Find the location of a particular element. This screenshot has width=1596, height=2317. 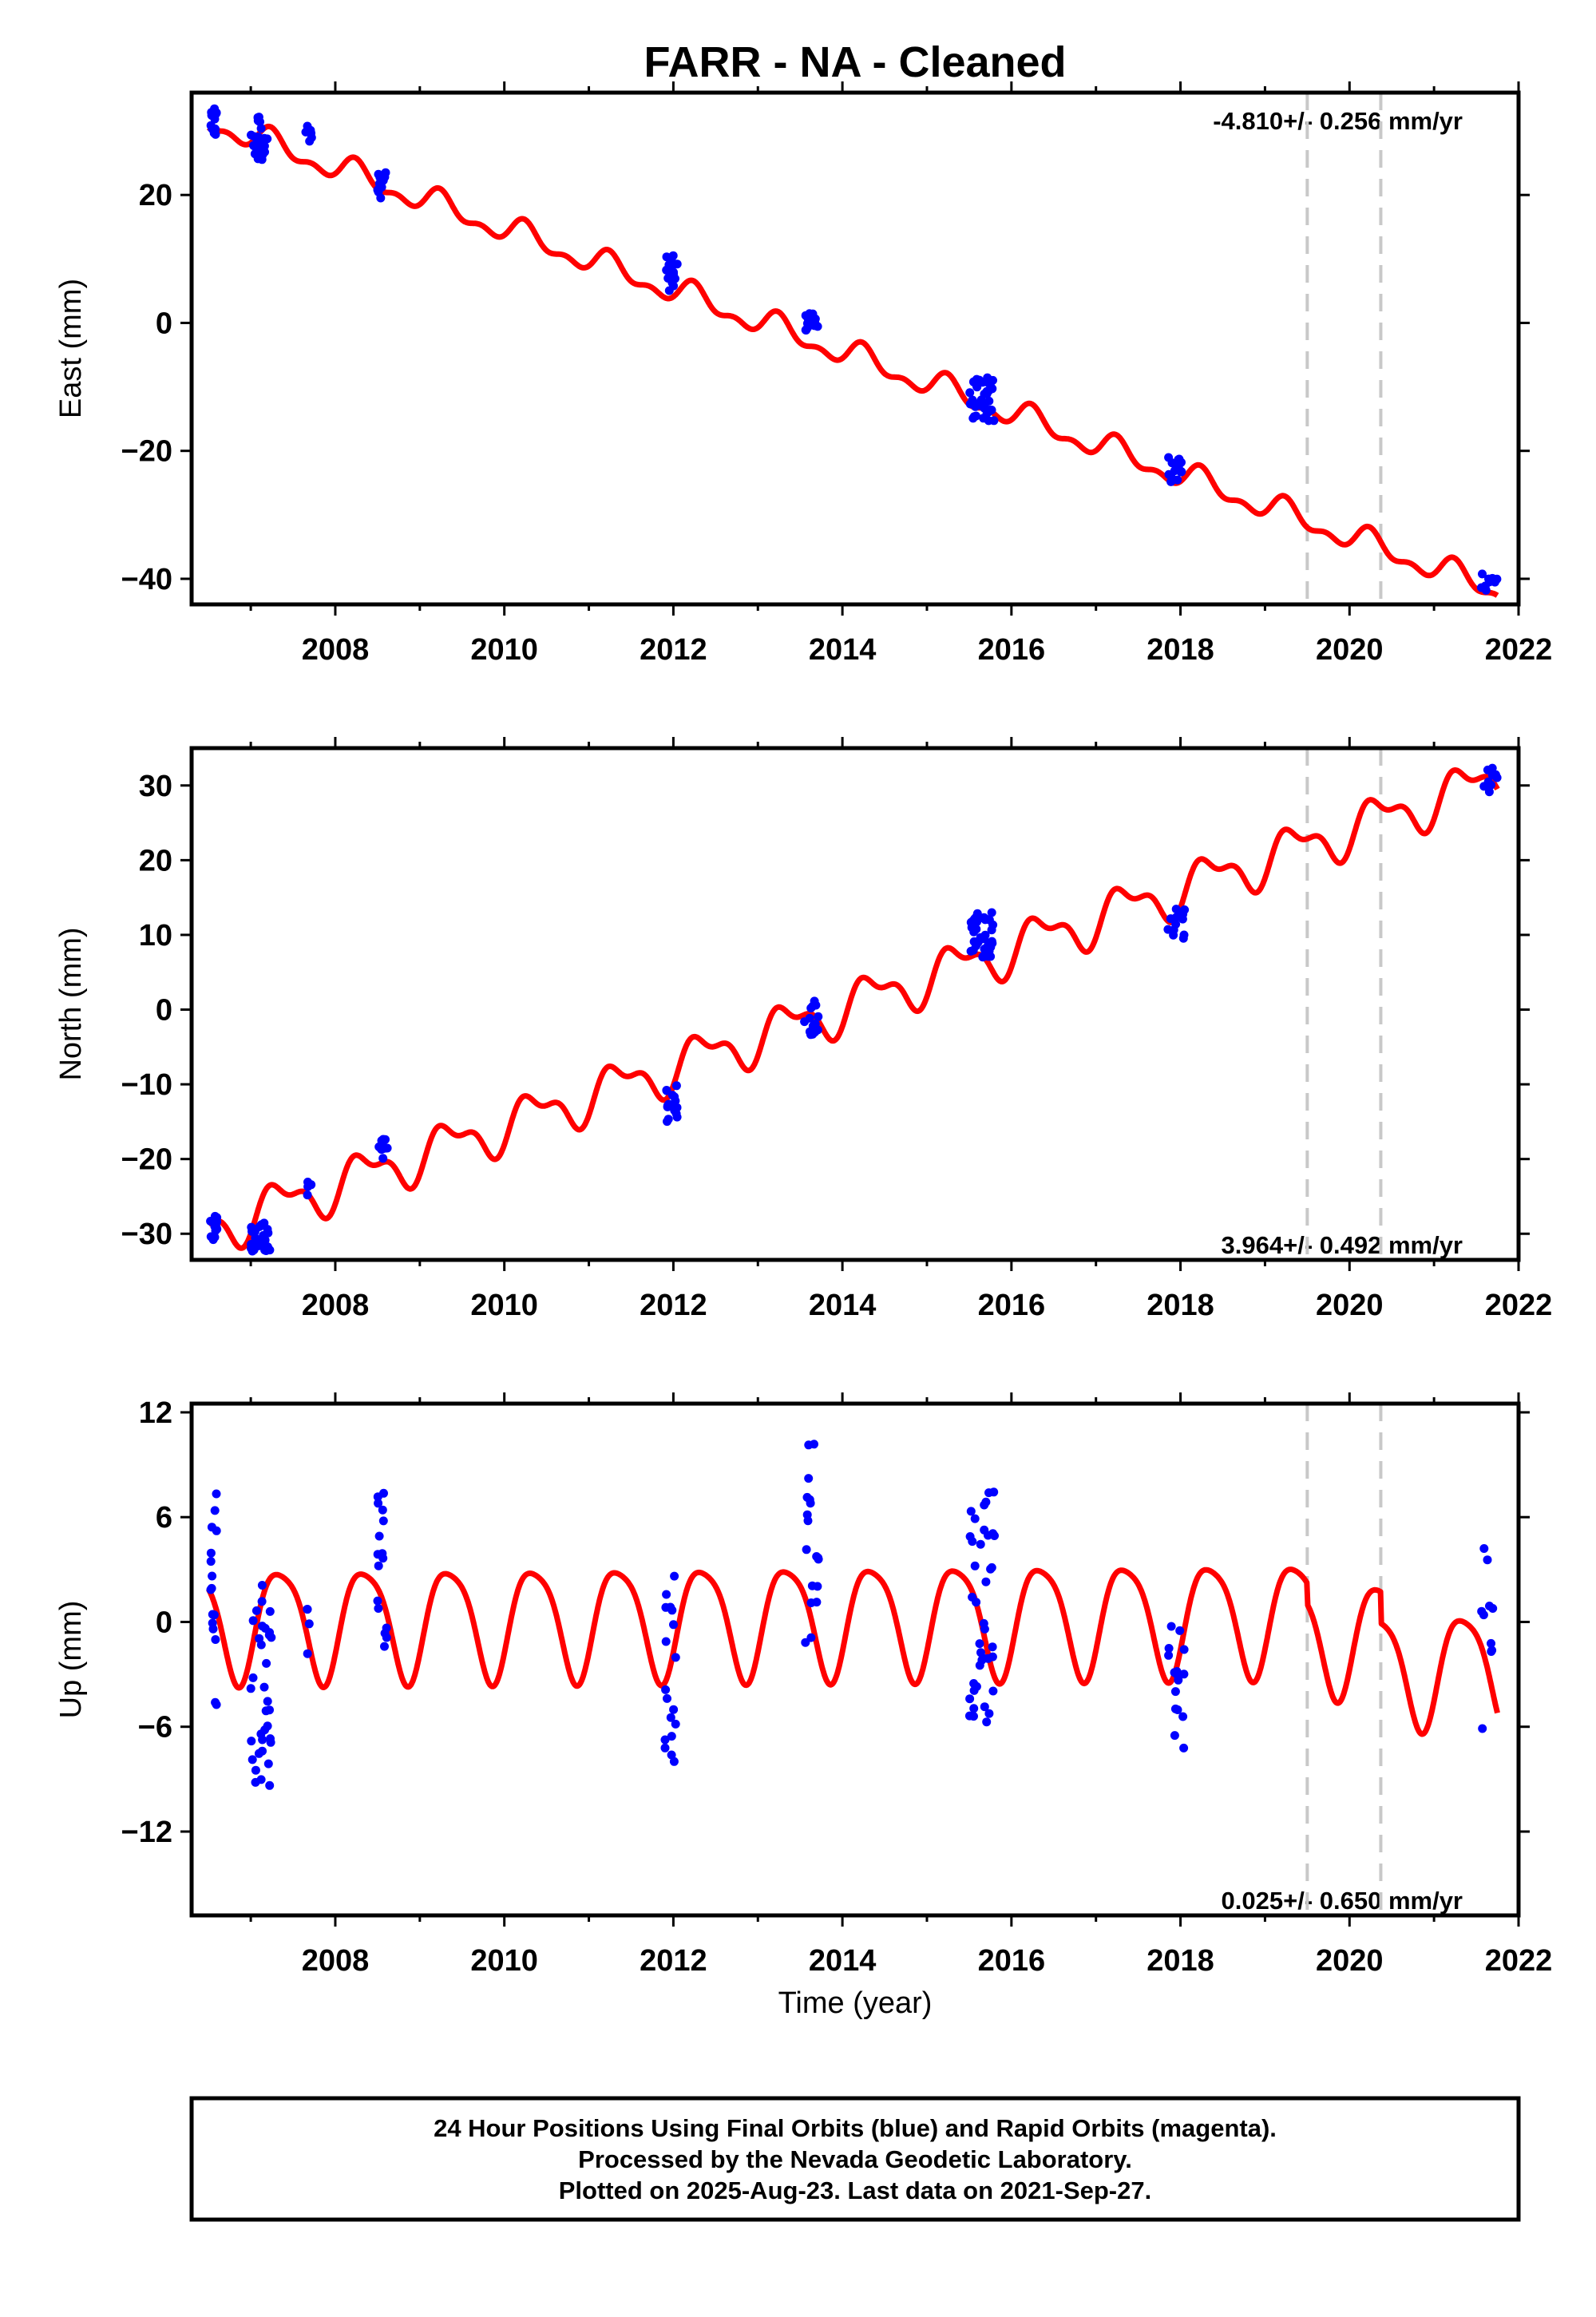

y-tick-label: −10 is located at coordinates (146, 1085).